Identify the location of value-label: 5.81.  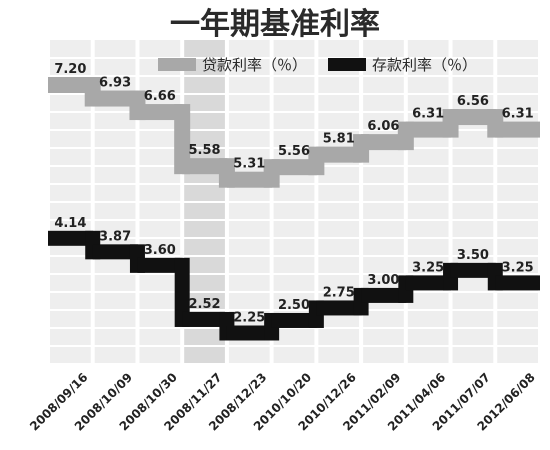
(339, 139).